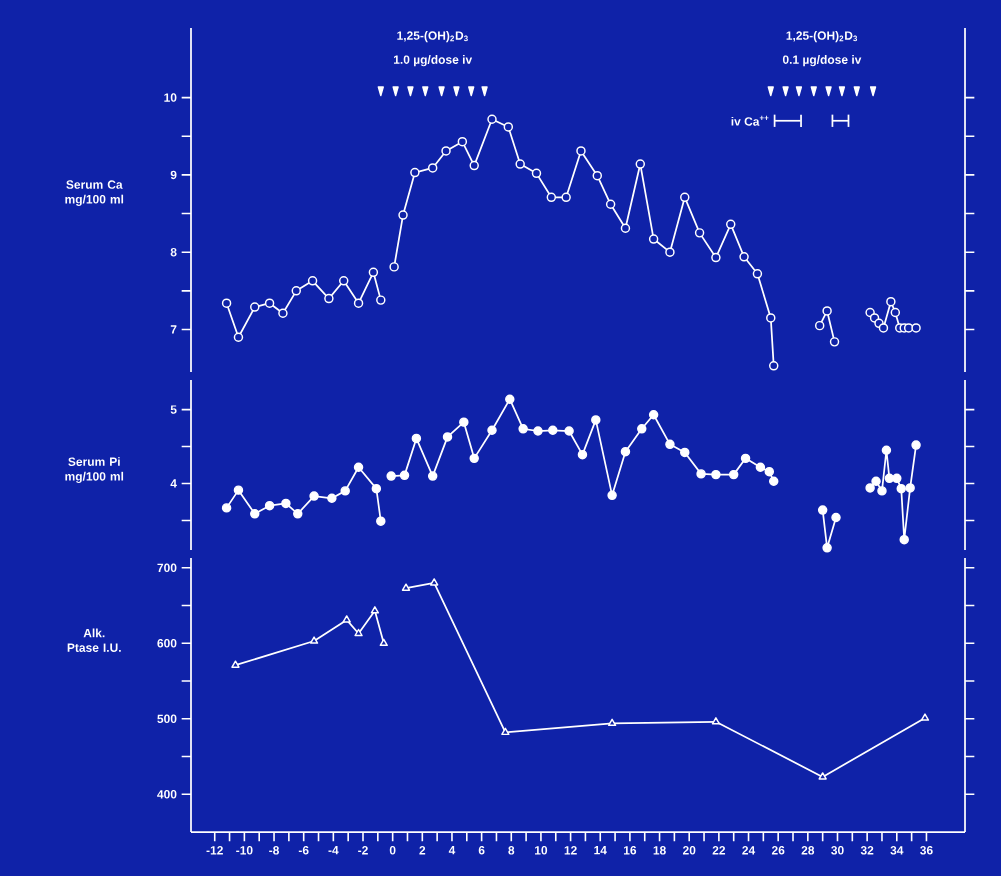 Image resolution: width=1001 pixels, height=876 pixels. I want to click on y-tick-label: 8, so click(173, 252).